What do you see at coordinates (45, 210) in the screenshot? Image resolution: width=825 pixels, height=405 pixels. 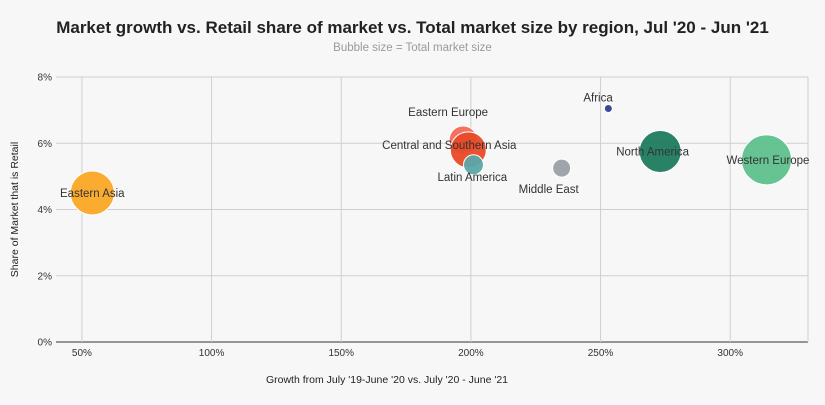 I see `y-tick-label: 4%` at bounding box center [45, 210].